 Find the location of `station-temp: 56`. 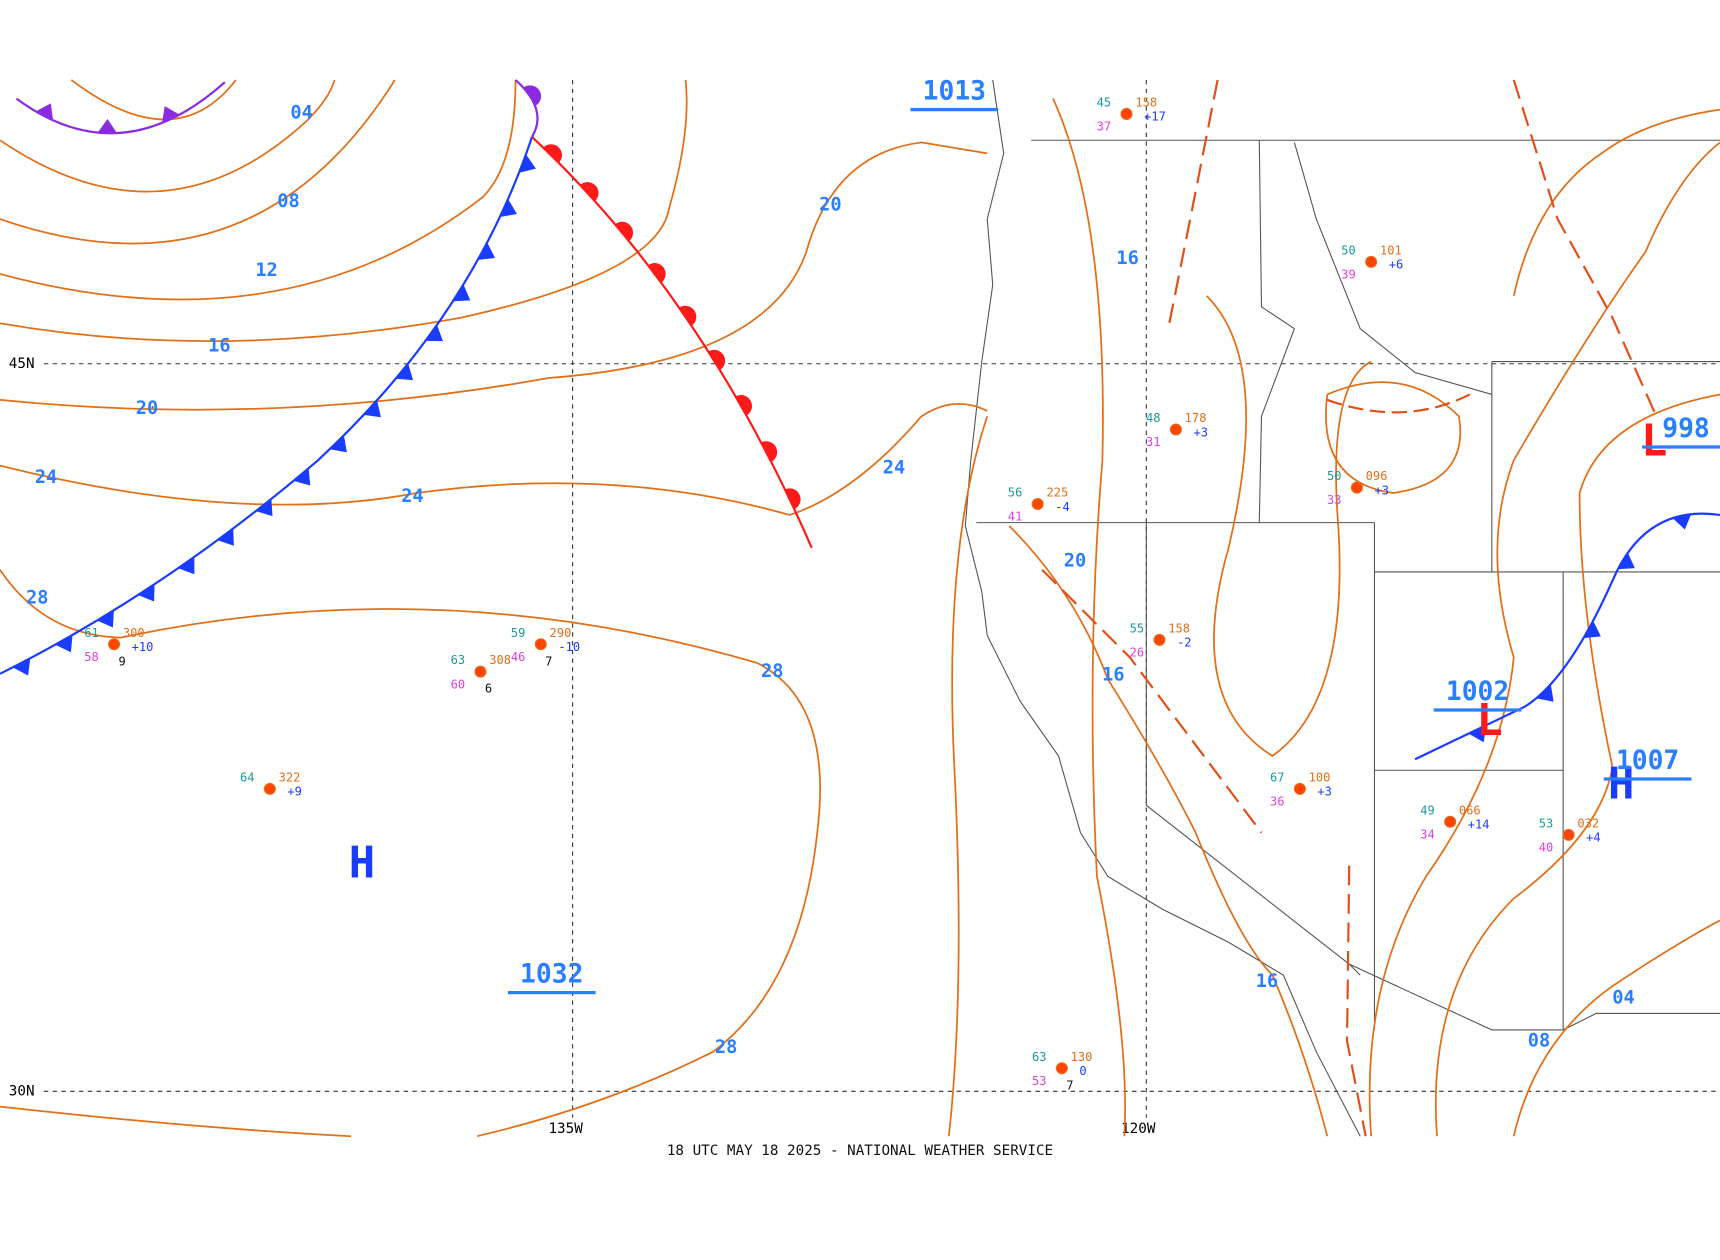

station-temp: 56 is located at coordinates (1015, 493).